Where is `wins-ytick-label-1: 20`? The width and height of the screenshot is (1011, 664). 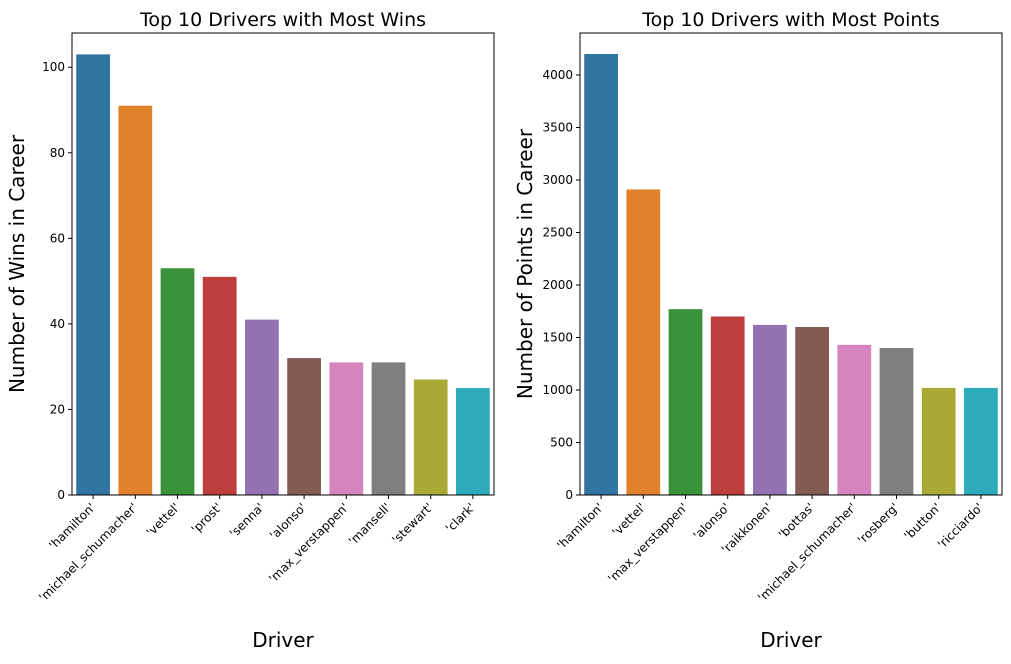
wins-ytick-label-1: 20 is located at coordinates (57, 409).